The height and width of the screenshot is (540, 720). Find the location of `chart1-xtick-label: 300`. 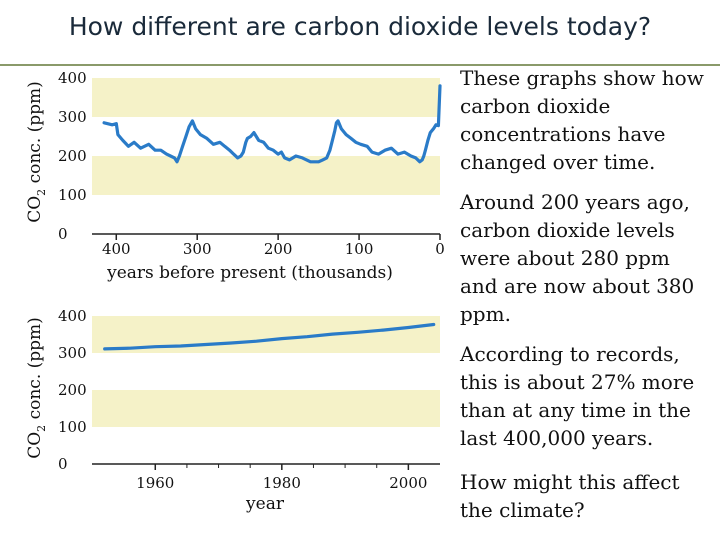

chart1-xtick-label: 300 is located at coordinates (197, 249).